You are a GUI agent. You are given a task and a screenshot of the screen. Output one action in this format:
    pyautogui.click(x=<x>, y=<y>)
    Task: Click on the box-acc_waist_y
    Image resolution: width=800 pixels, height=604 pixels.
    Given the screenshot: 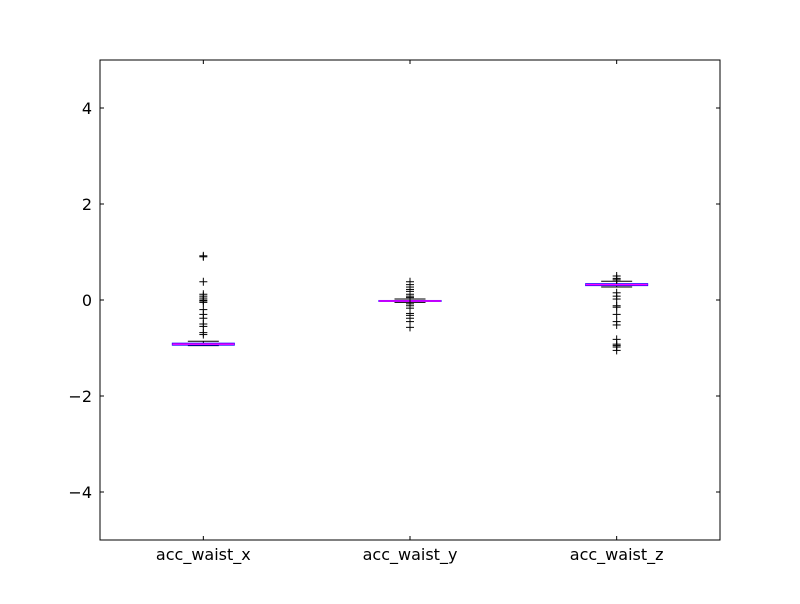 What is the action you would take?
    pyautogui.click(x=410, y=304)
    